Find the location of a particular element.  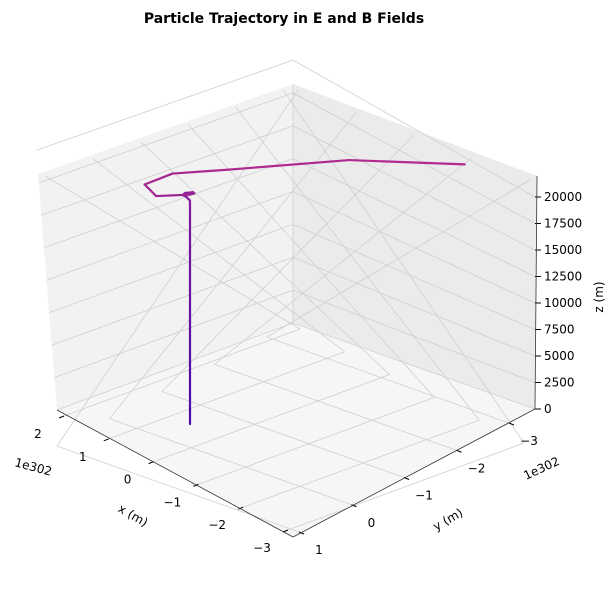

z-tick-label: 7500 is located at coordinates (559, 330).